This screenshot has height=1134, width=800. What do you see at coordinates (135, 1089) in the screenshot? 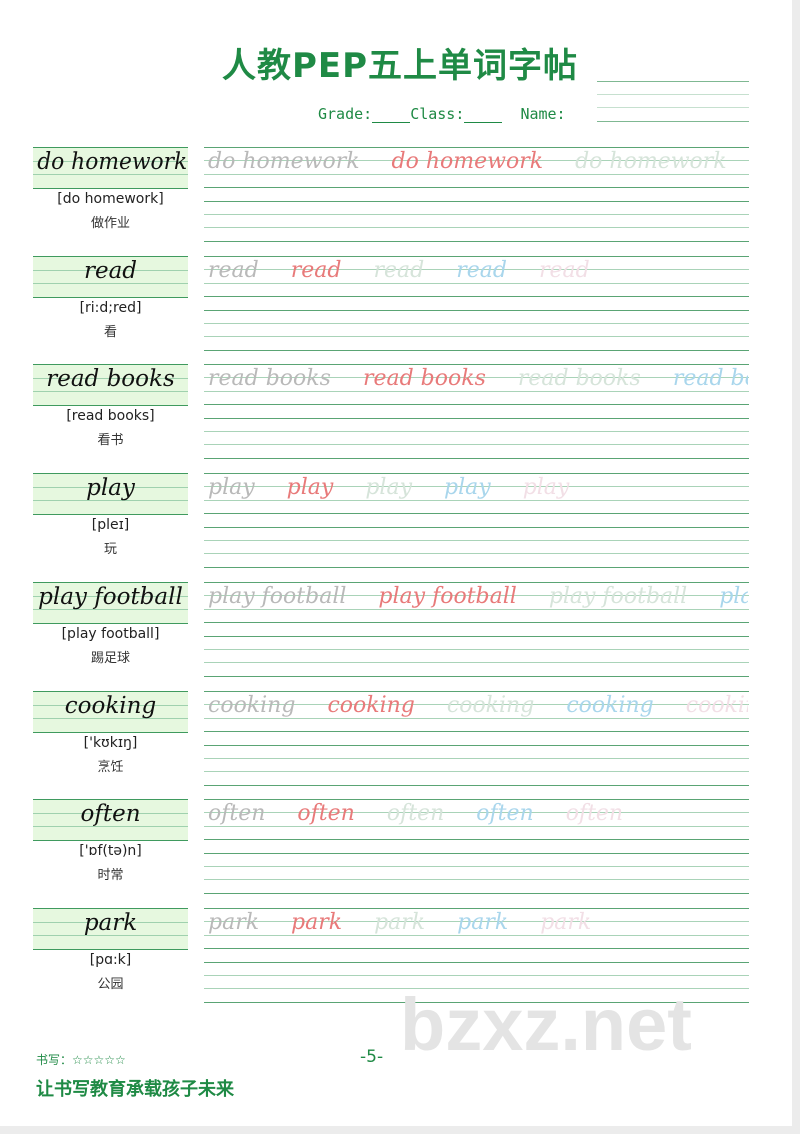
I see `slogan: 让书写教育承载孩子未来` at bounding box center [135, 1089].